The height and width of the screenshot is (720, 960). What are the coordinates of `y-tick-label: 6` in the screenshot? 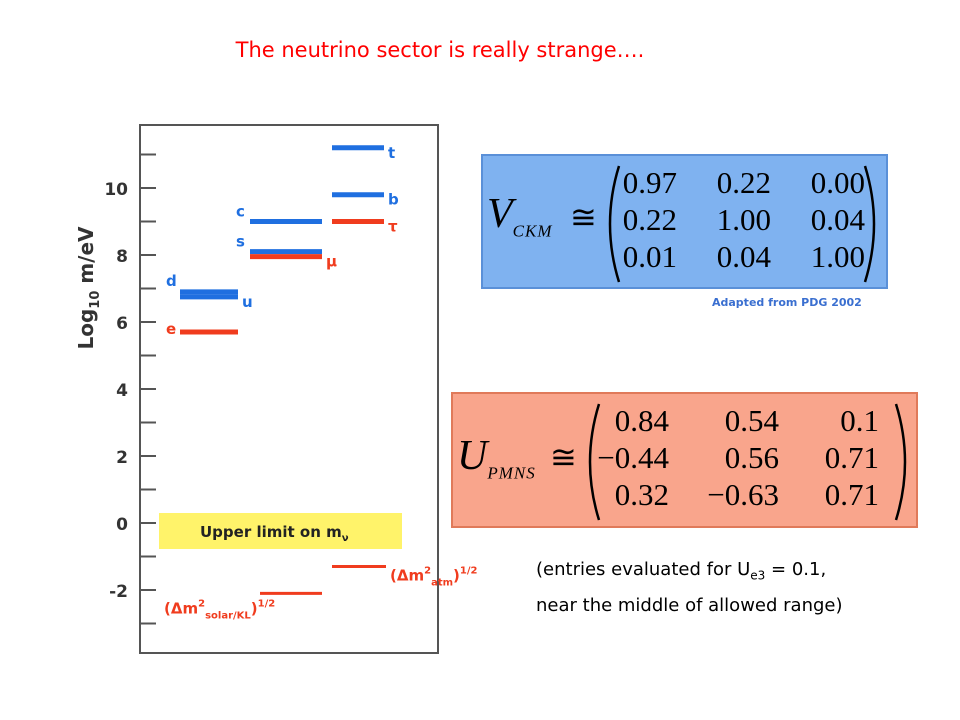 It's located at (122, 324).